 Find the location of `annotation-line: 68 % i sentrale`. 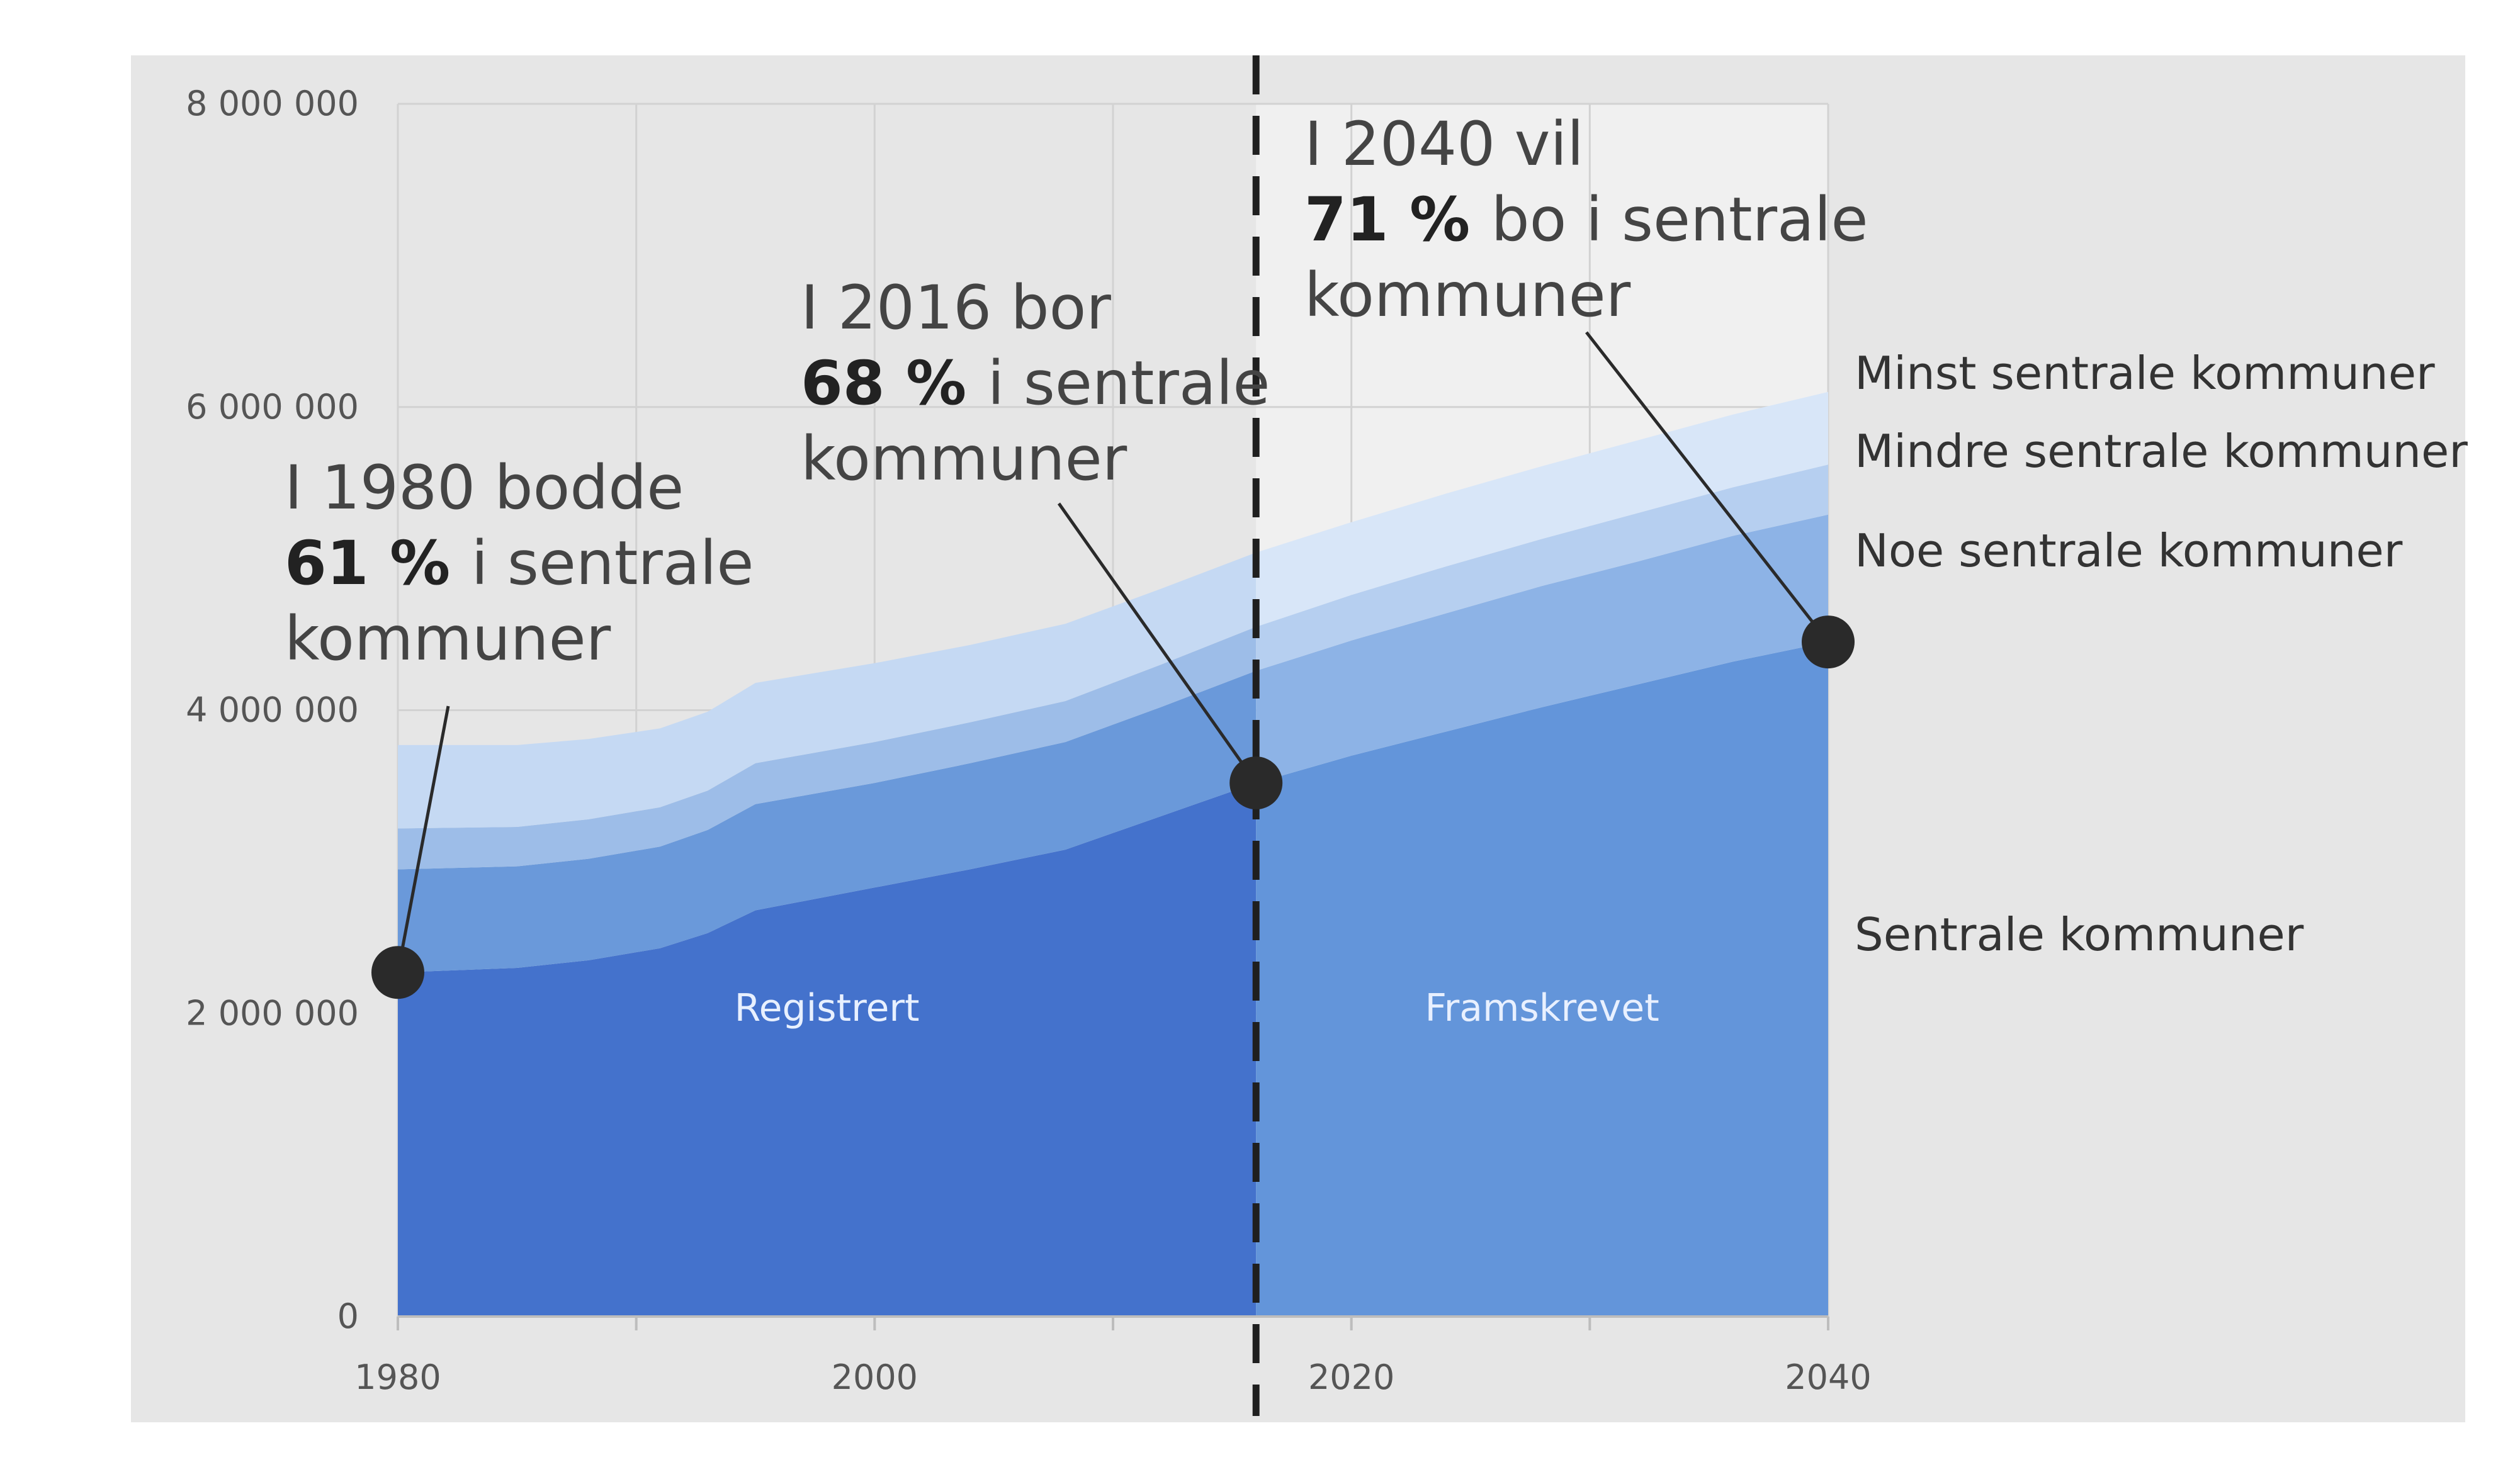

annotation-line: 68 % i sentrale is located at coordinates (1035, 384).